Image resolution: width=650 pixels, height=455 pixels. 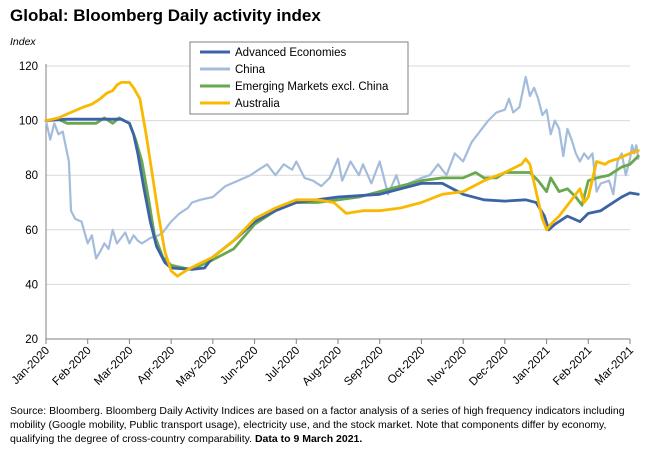 I want to click on x-tick-label: Dec-2020, so click(x=489, y=367).